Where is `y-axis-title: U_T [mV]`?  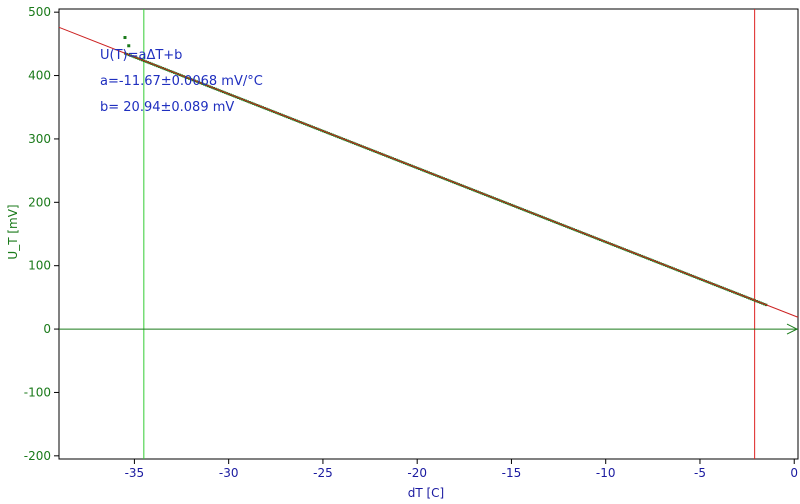 y-axis-title: U_T [mV] is located at coordinates (13, 231).